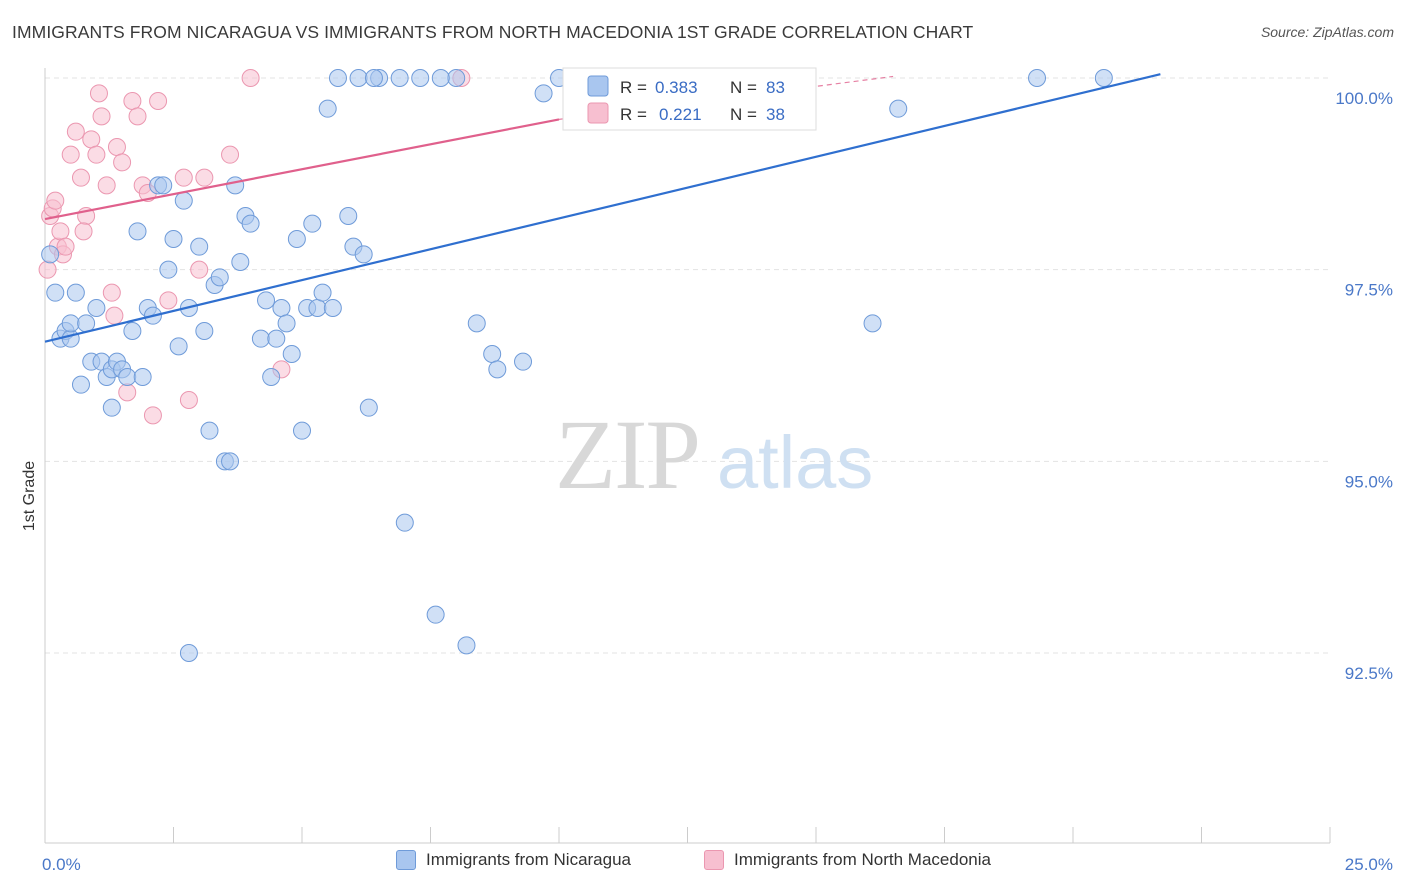 The width and height of the screenshot is (1406, 892). What do you see at coordinates (775, 114) in the screenshot?
I see `legend-n-value-2: 38` at bounding box center [775, 114].